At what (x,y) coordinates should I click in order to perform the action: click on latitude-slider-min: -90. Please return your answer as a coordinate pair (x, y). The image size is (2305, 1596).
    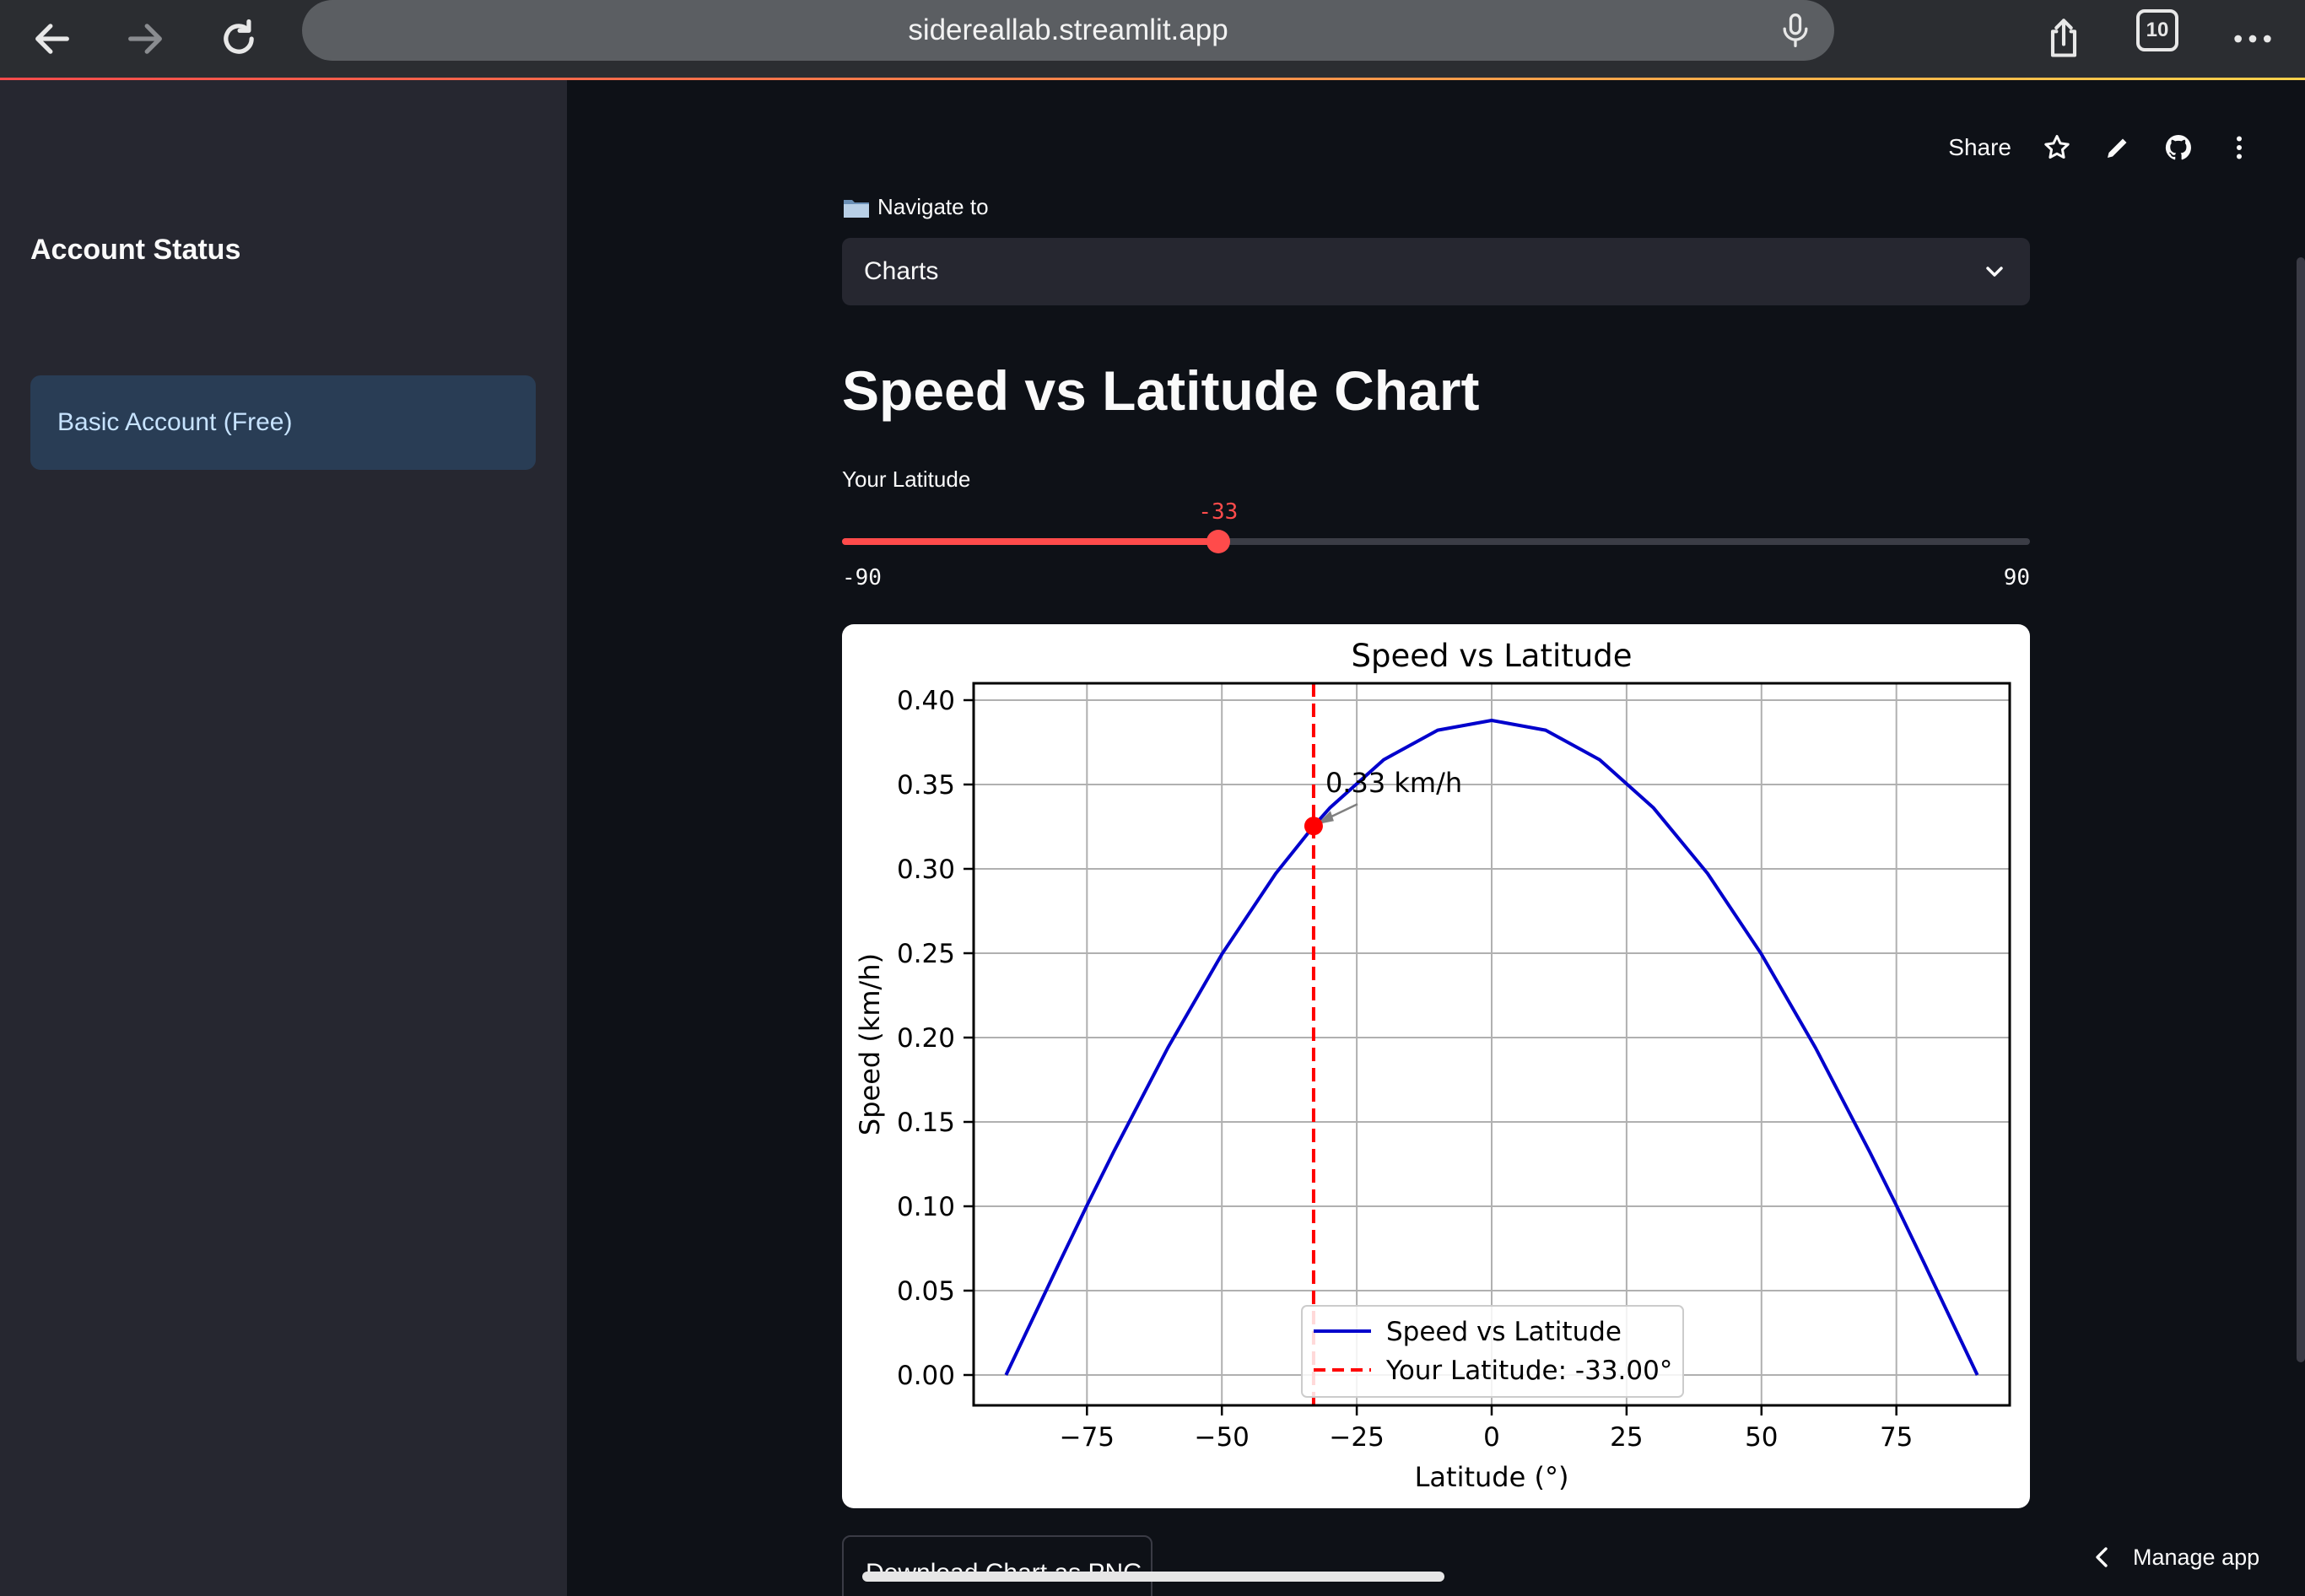
    Looking at the image, I should click on (862, 577).